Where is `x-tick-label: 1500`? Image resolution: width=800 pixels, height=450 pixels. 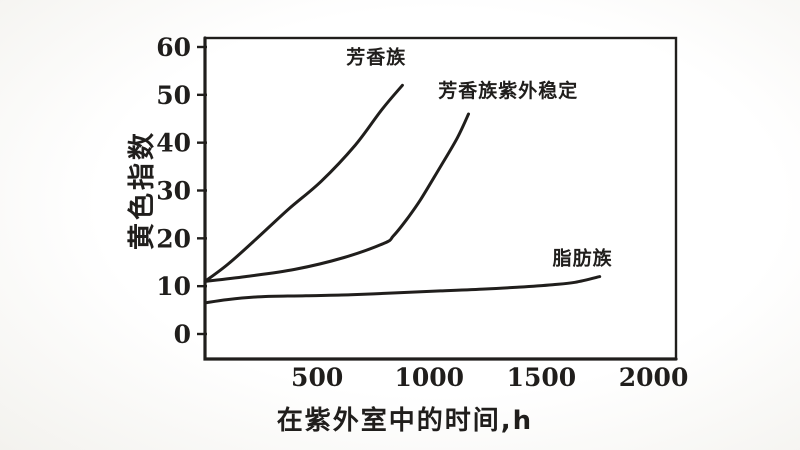 x-tick-label: 1500 is located at coordinates (542, 377).